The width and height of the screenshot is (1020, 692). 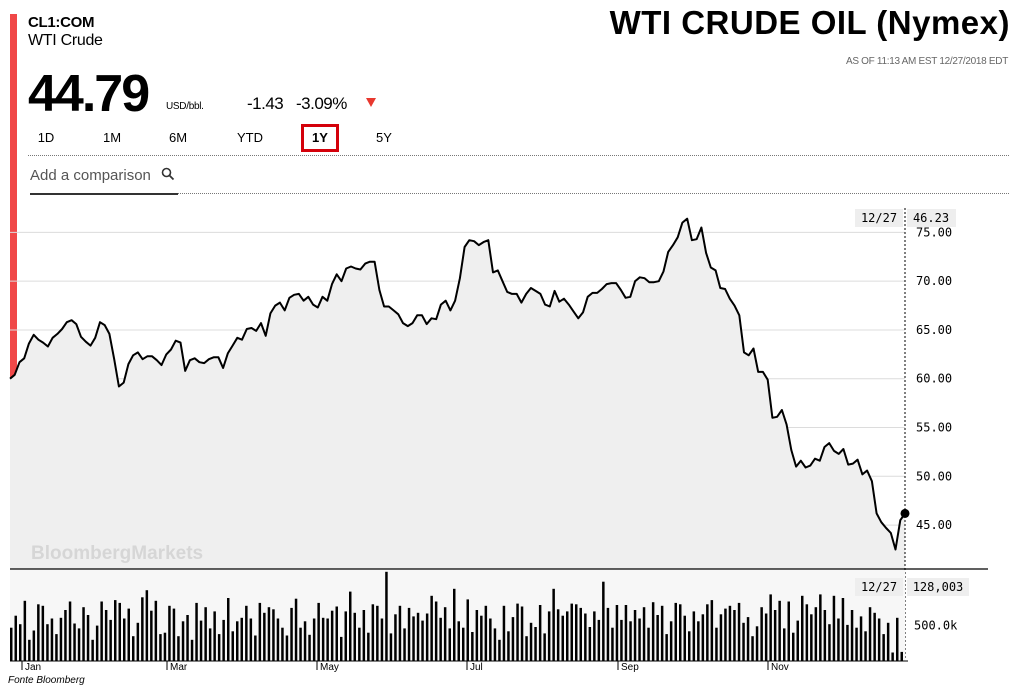 What do you see at coordinates (33, 667) in the screenshot?
I see `x-tick-label: Jan` at bounding box center [33, 667].